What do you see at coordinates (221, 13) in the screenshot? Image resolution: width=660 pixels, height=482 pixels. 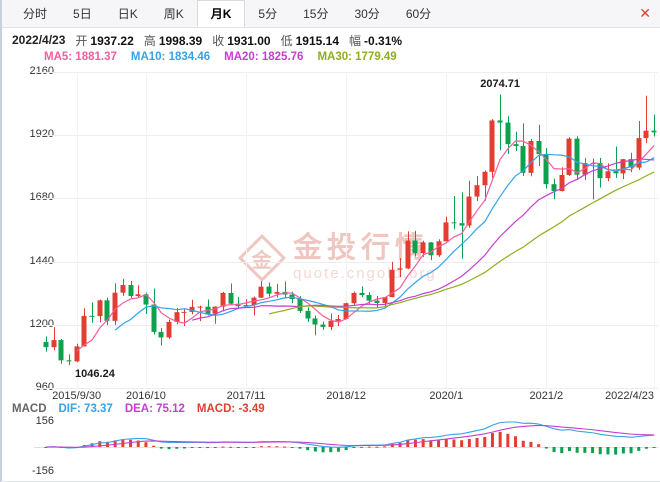 I see `tab-month-k: 月K` at bounding box center [221, 13].